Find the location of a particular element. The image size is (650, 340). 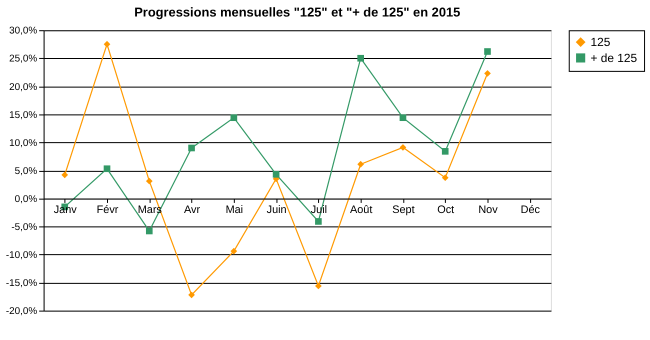

y-tick-label: -15,0% is located at coordinates (22, 284).